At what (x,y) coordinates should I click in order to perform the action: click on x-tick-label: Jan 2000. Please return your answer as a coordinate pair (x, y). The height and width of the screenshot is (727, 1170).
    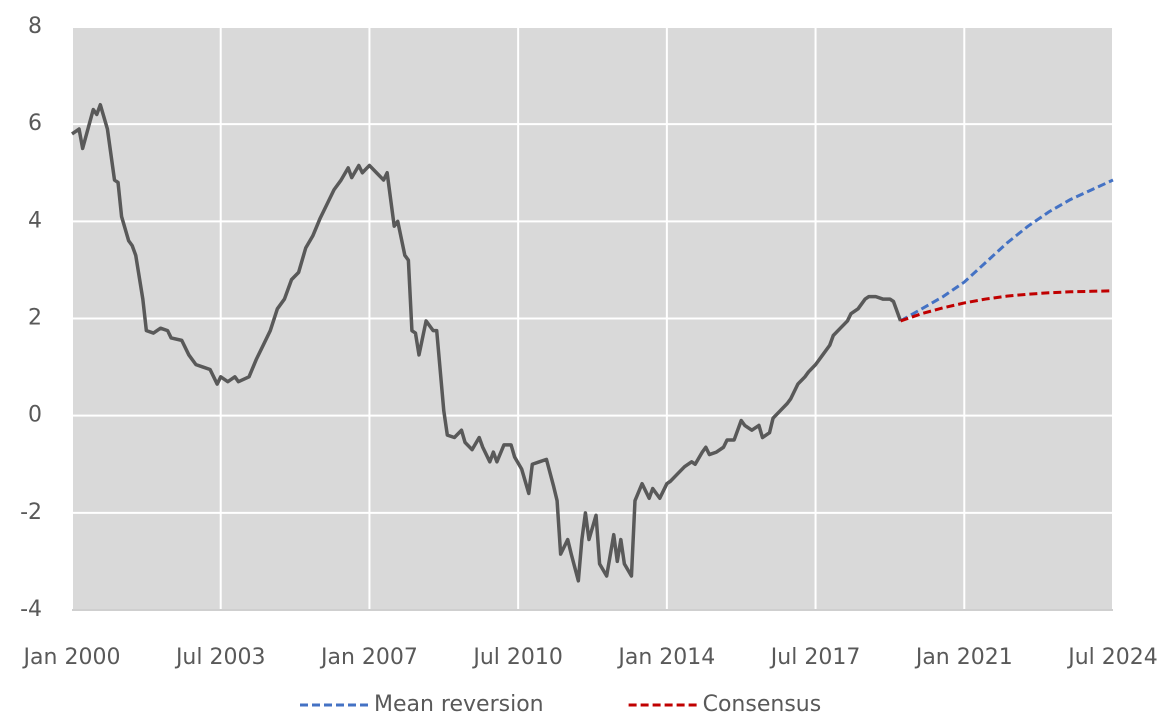
    Looking at the image, I should click on (71, 657).